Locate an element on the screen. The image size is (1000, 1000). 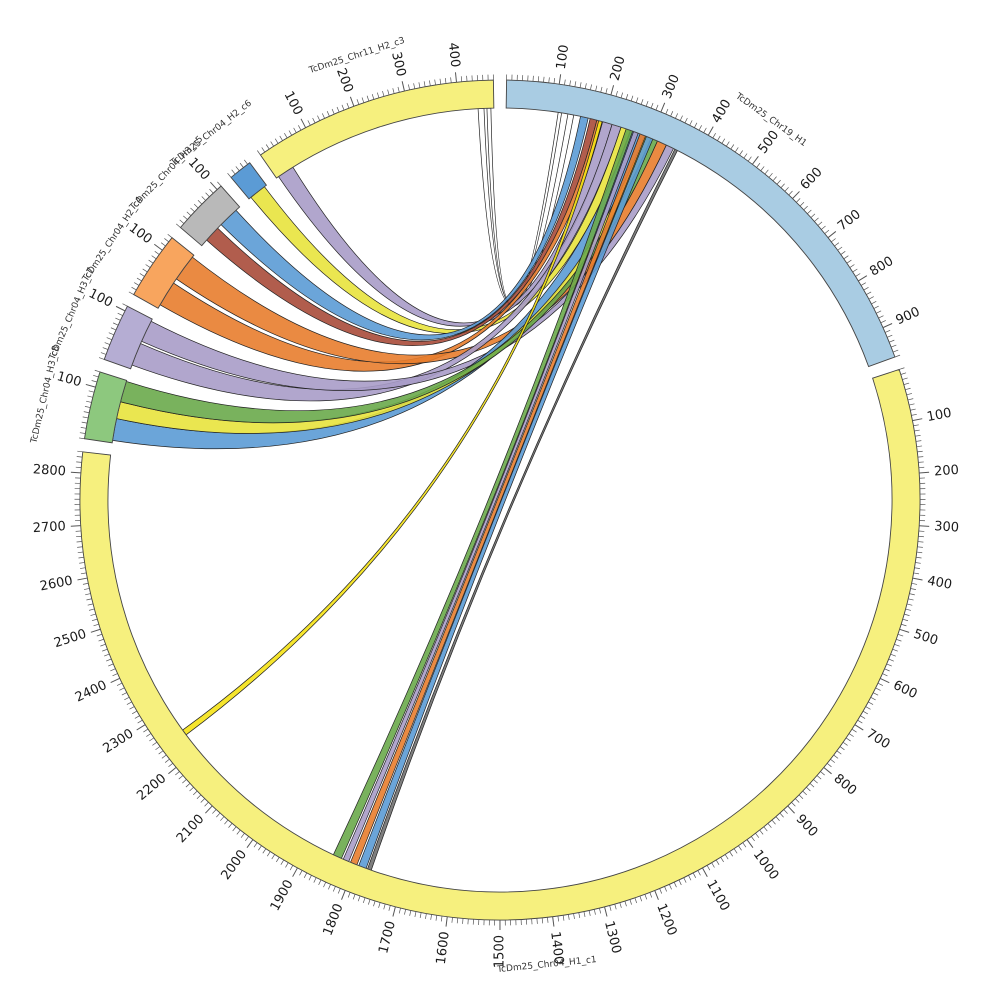
tick-label: 200 is located at coordinates (618, 69).